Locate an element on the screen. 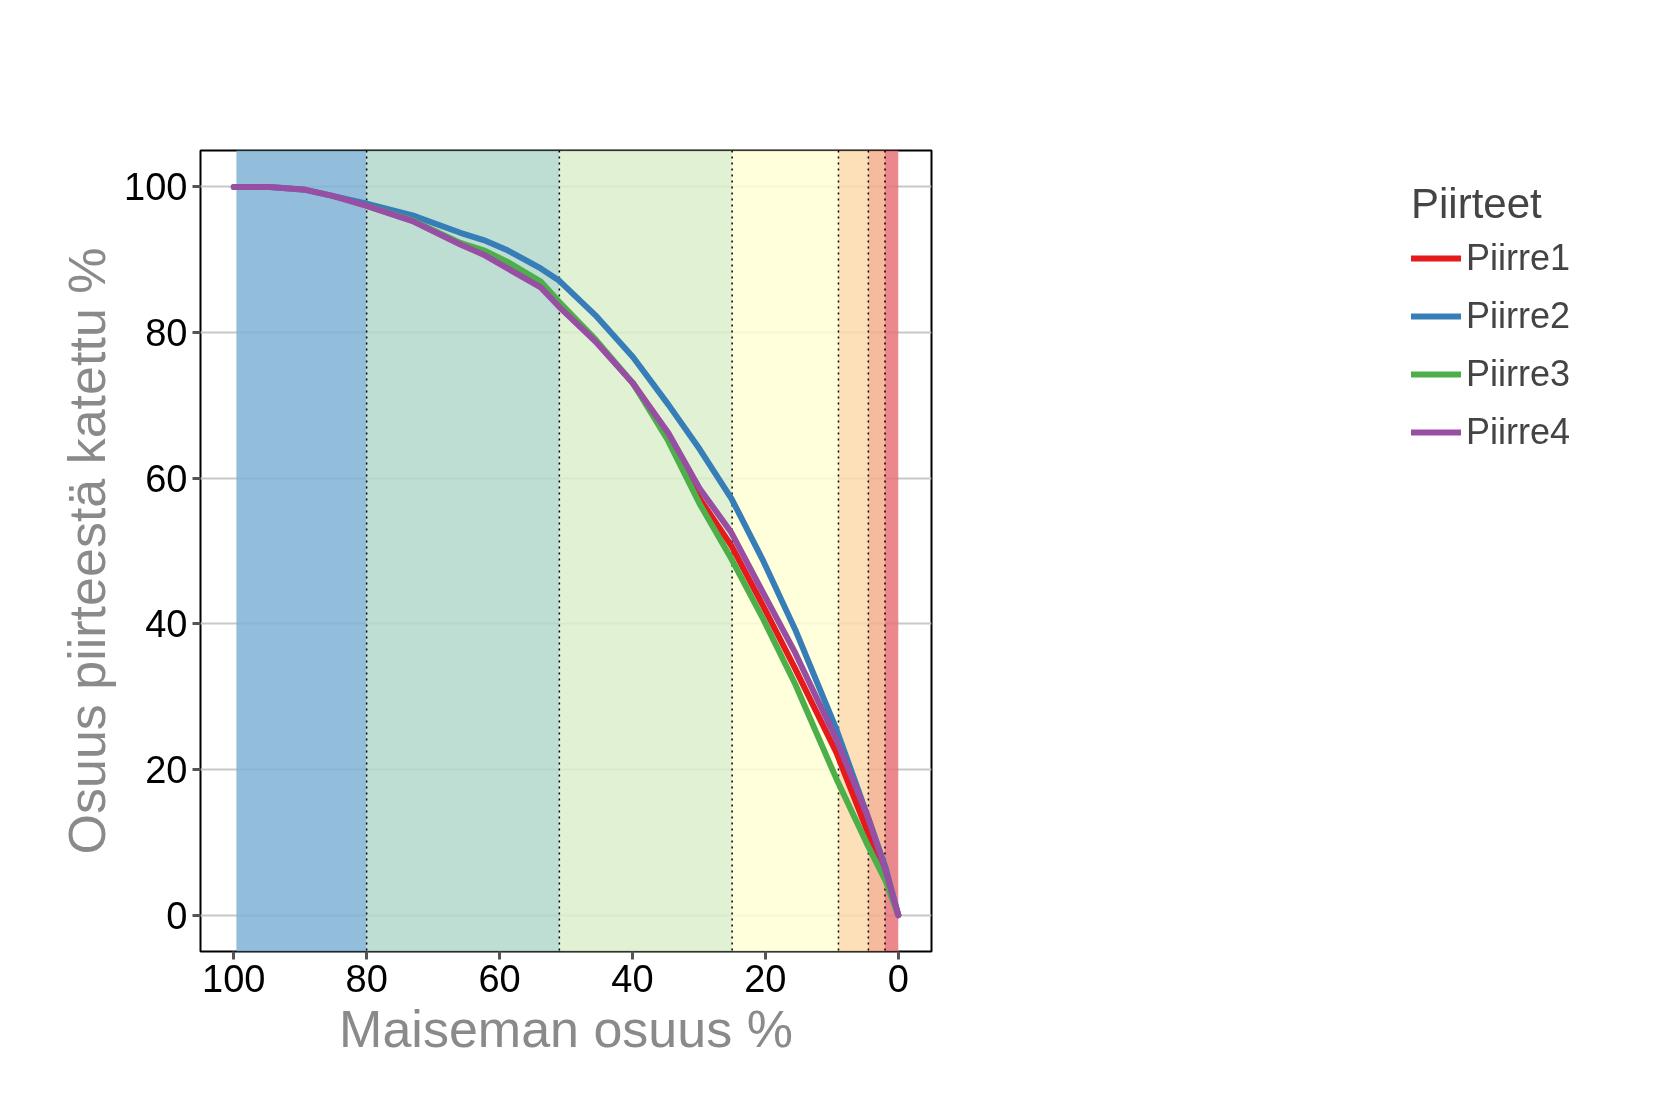  legend-label: Piirre3 is located at coordinates (1517, 374).